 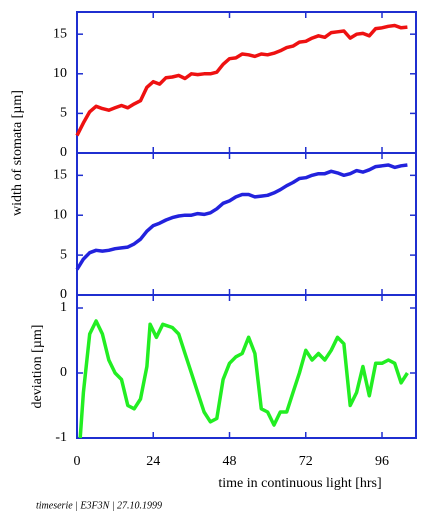 I want to click on footer: timeserie | E3F3N | 27.10.1999, so click(x=99, y=505).